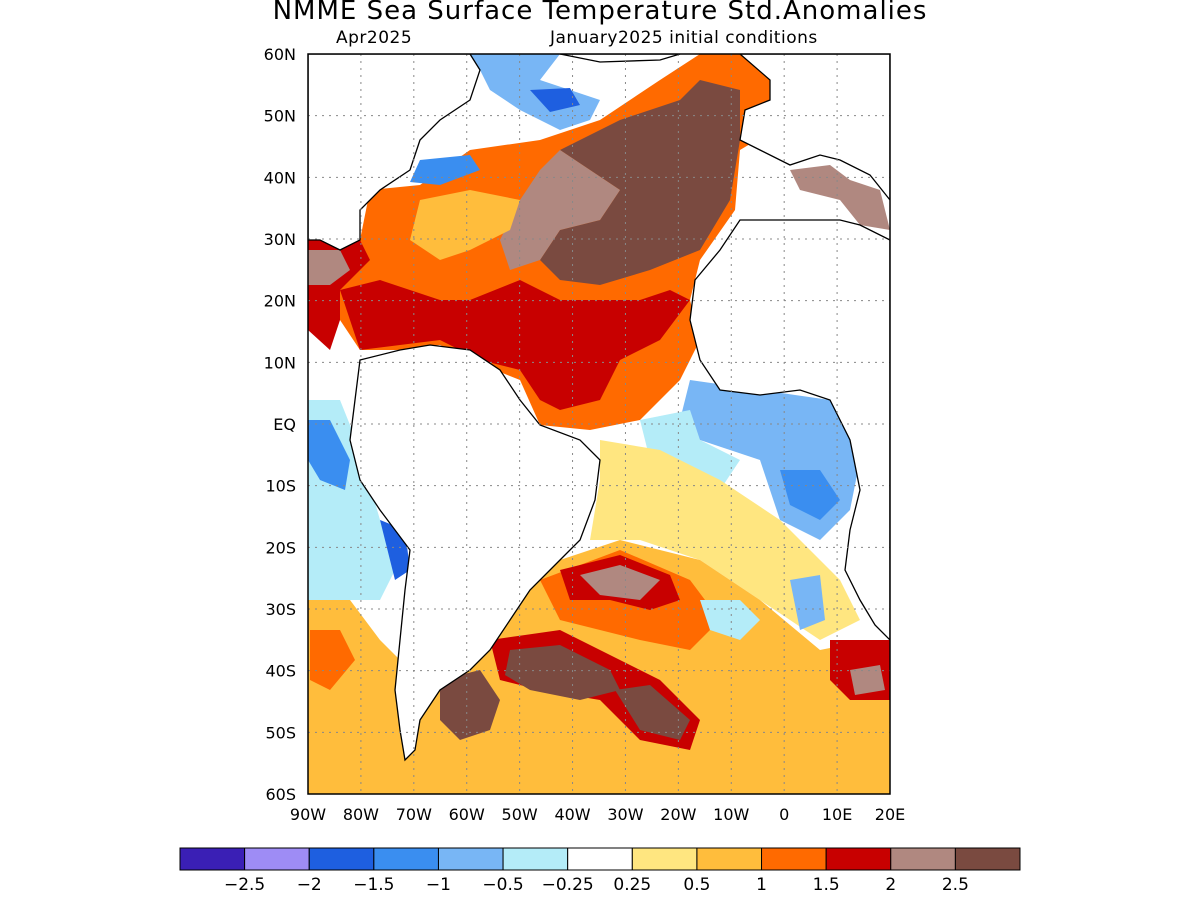 The image size is (1200, 900). Describe the element at coordinates (280, 547) in the screenshot. I see `lat-tick-label: 20S` at that location.